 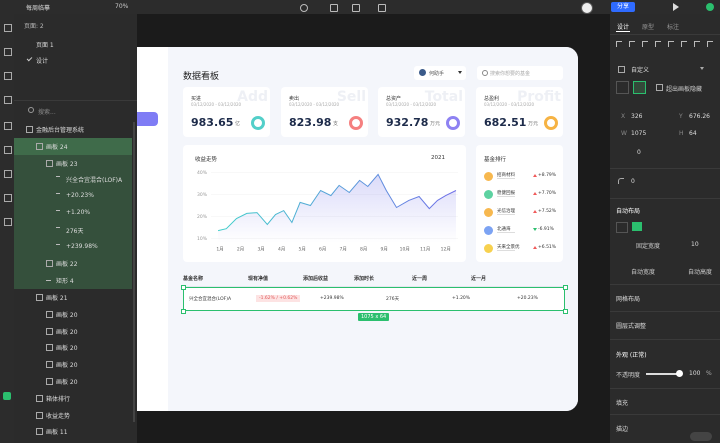 What do you see at coordinates (693, 133) in the screenshot?
I see `field-value: 64` at bounding box center [693, 133].